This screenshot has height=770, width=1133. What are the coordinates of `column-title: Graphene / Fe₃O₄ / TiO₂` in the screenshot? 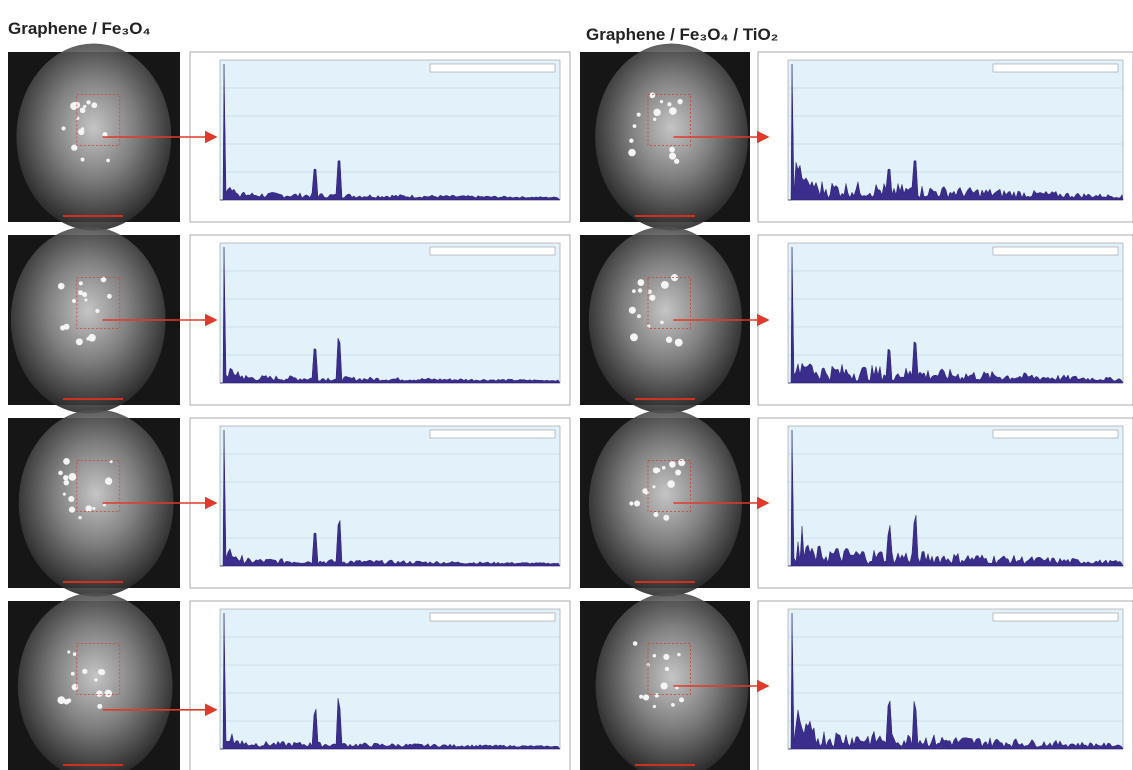 It's located at (682, 34).